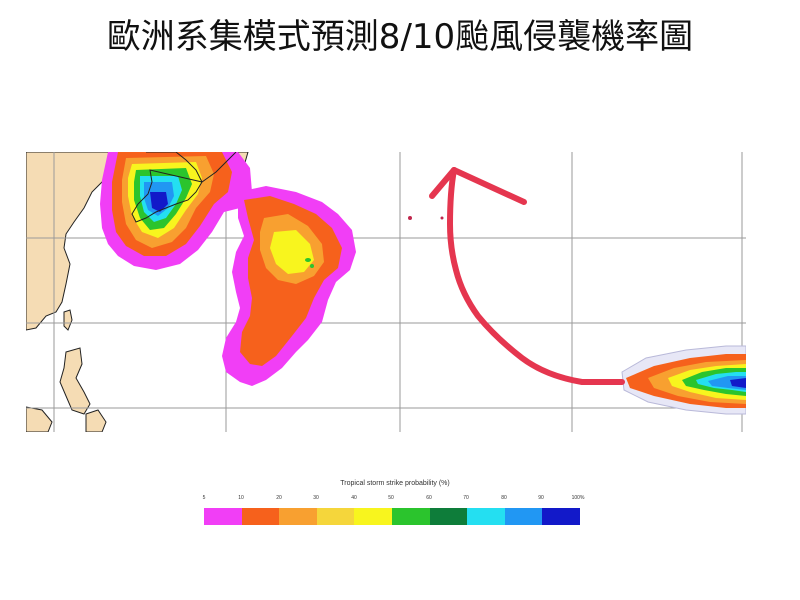 This screenshot has width=800, height=600. I want to click on legend-title: Tropical storm strike probability (%), so click(395, 483).